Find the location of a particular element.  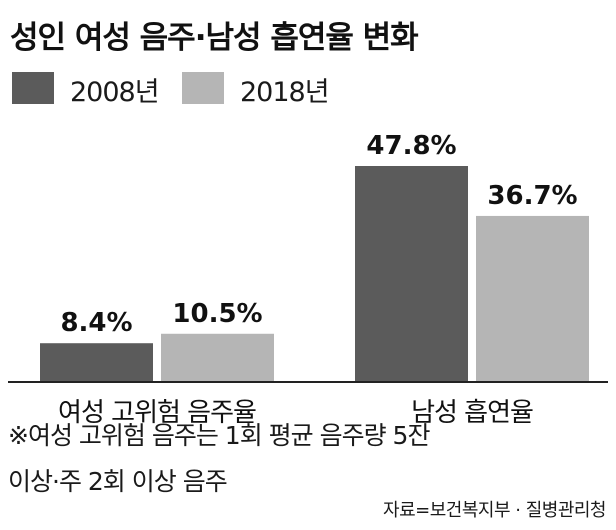

data-label-2018-1: 36.7% is located at coordinates (532, 196).